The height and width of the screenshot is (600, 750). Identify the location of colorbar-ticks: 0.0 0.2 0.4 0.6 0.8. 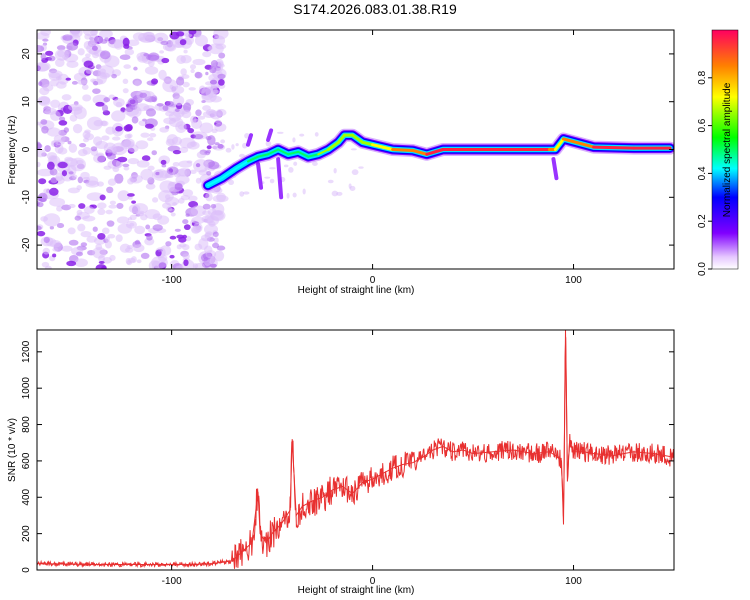
(704, 173).